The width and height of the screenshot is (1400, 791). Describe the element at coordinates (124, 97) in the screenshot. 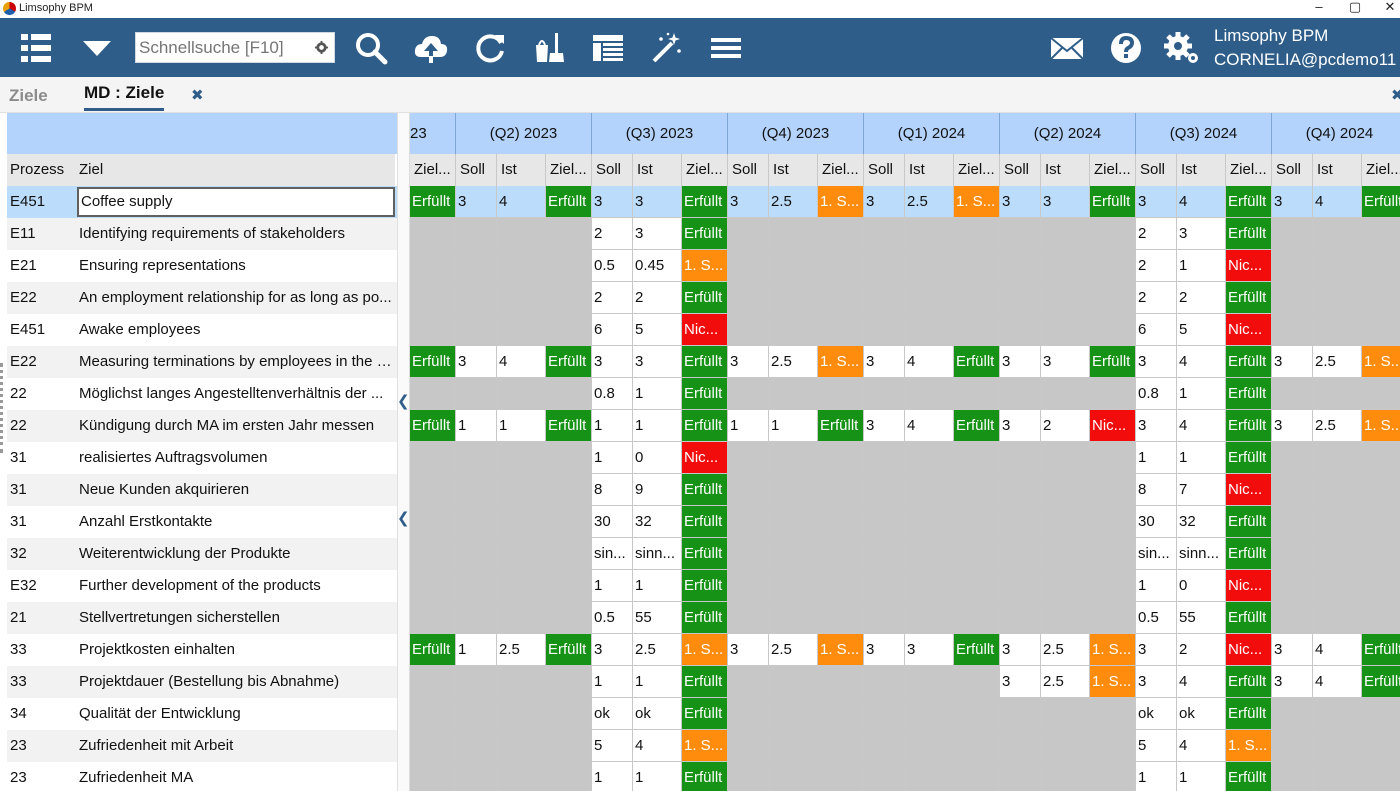

I see `tab-md-ziele: MD : Ziele` at that location.